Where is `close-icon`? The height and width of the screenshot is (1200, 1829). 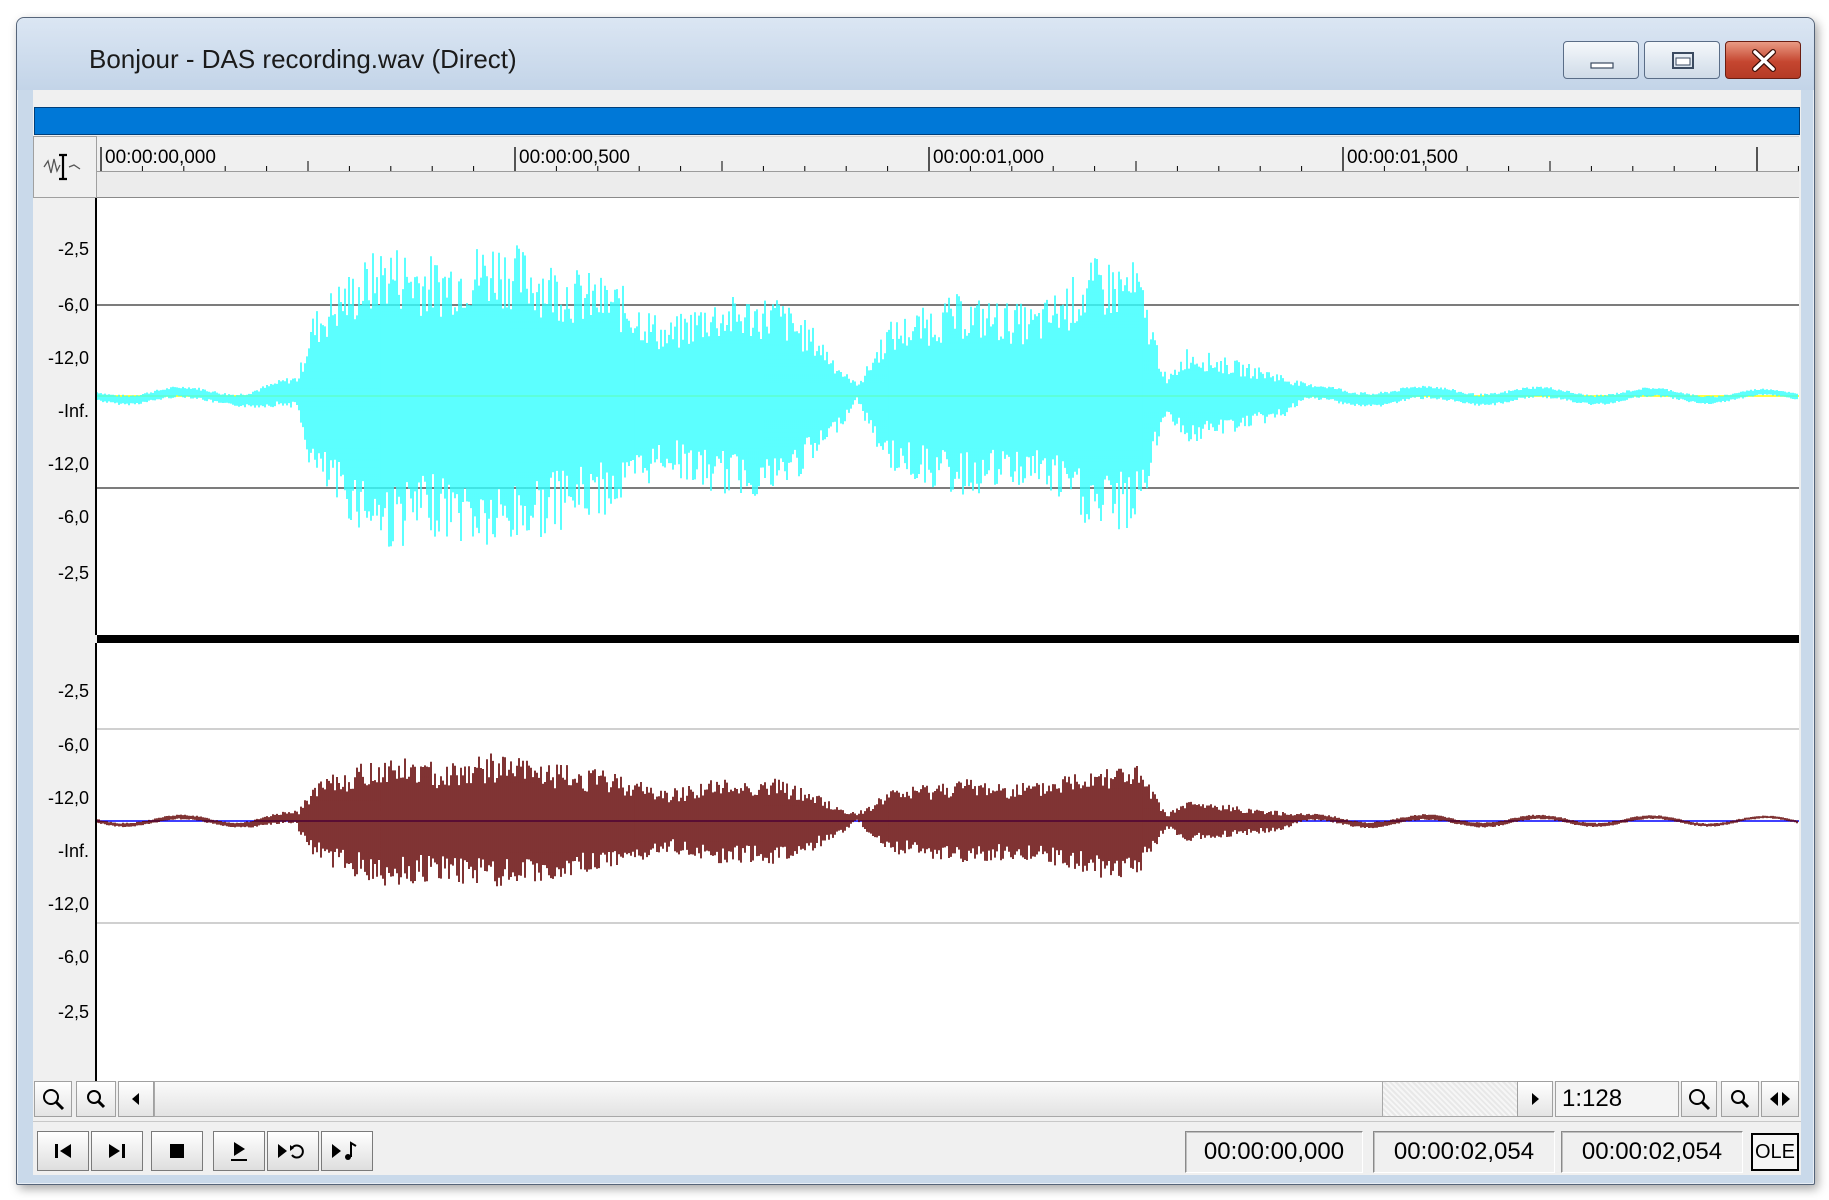
close-icon is located at coordinates (1764, 60).